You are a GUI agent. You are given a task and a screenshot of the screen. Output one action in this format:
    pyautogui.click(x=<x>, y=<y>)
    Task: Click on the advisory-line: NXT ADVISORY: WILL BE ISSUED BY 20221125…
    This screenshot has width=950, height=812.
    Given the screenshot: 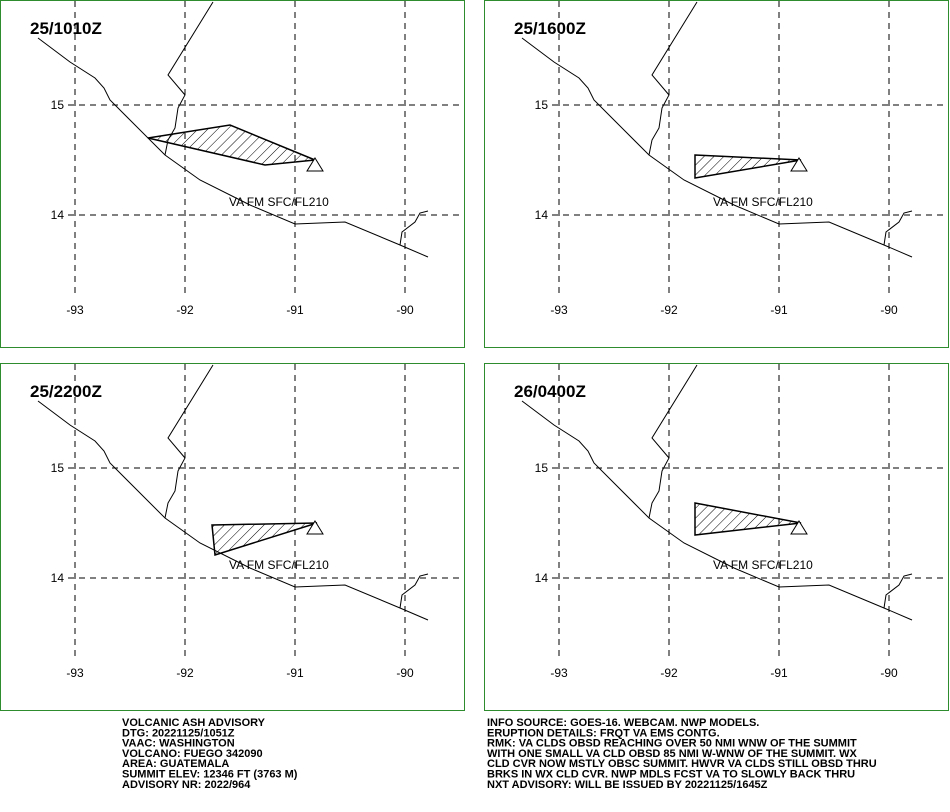 What is the action you would take?
    pyautogui.click(x=627, y=785)
    